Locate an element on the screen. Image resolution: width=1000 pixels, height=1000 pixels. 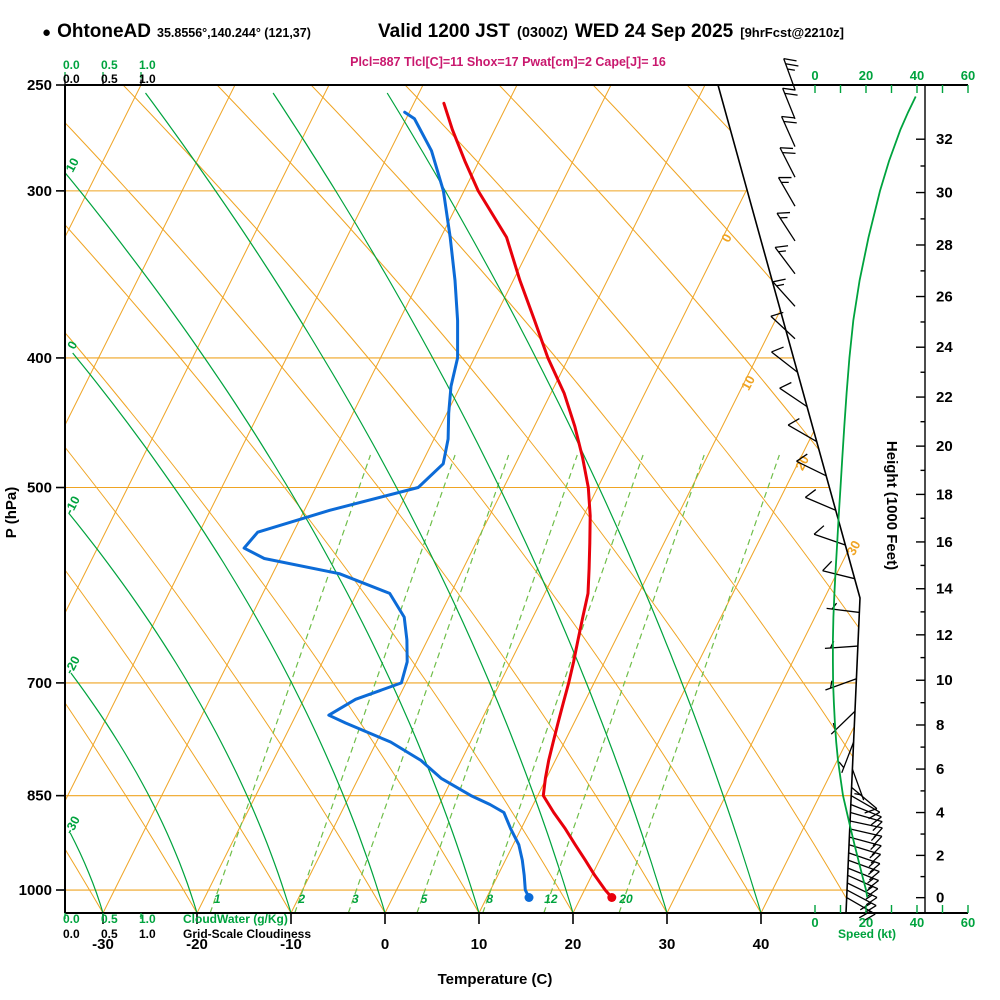
svg-text: 24 is located at coordinates (944, 347).